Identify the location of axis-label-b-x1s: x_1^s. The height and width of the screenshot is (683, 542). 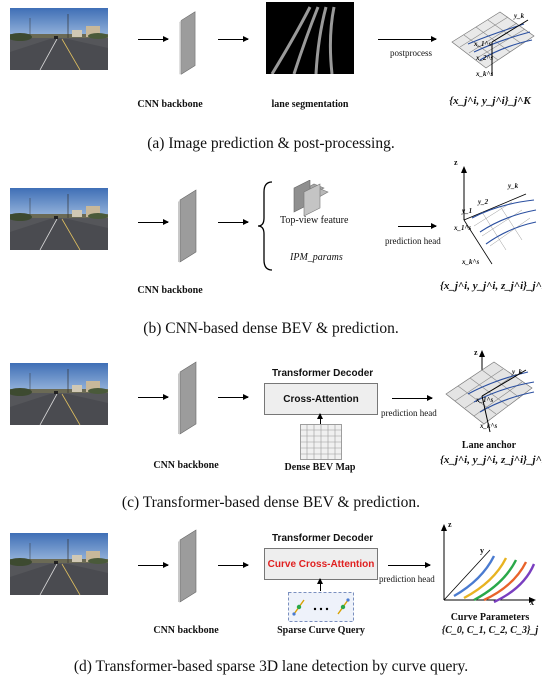
(463, 228).